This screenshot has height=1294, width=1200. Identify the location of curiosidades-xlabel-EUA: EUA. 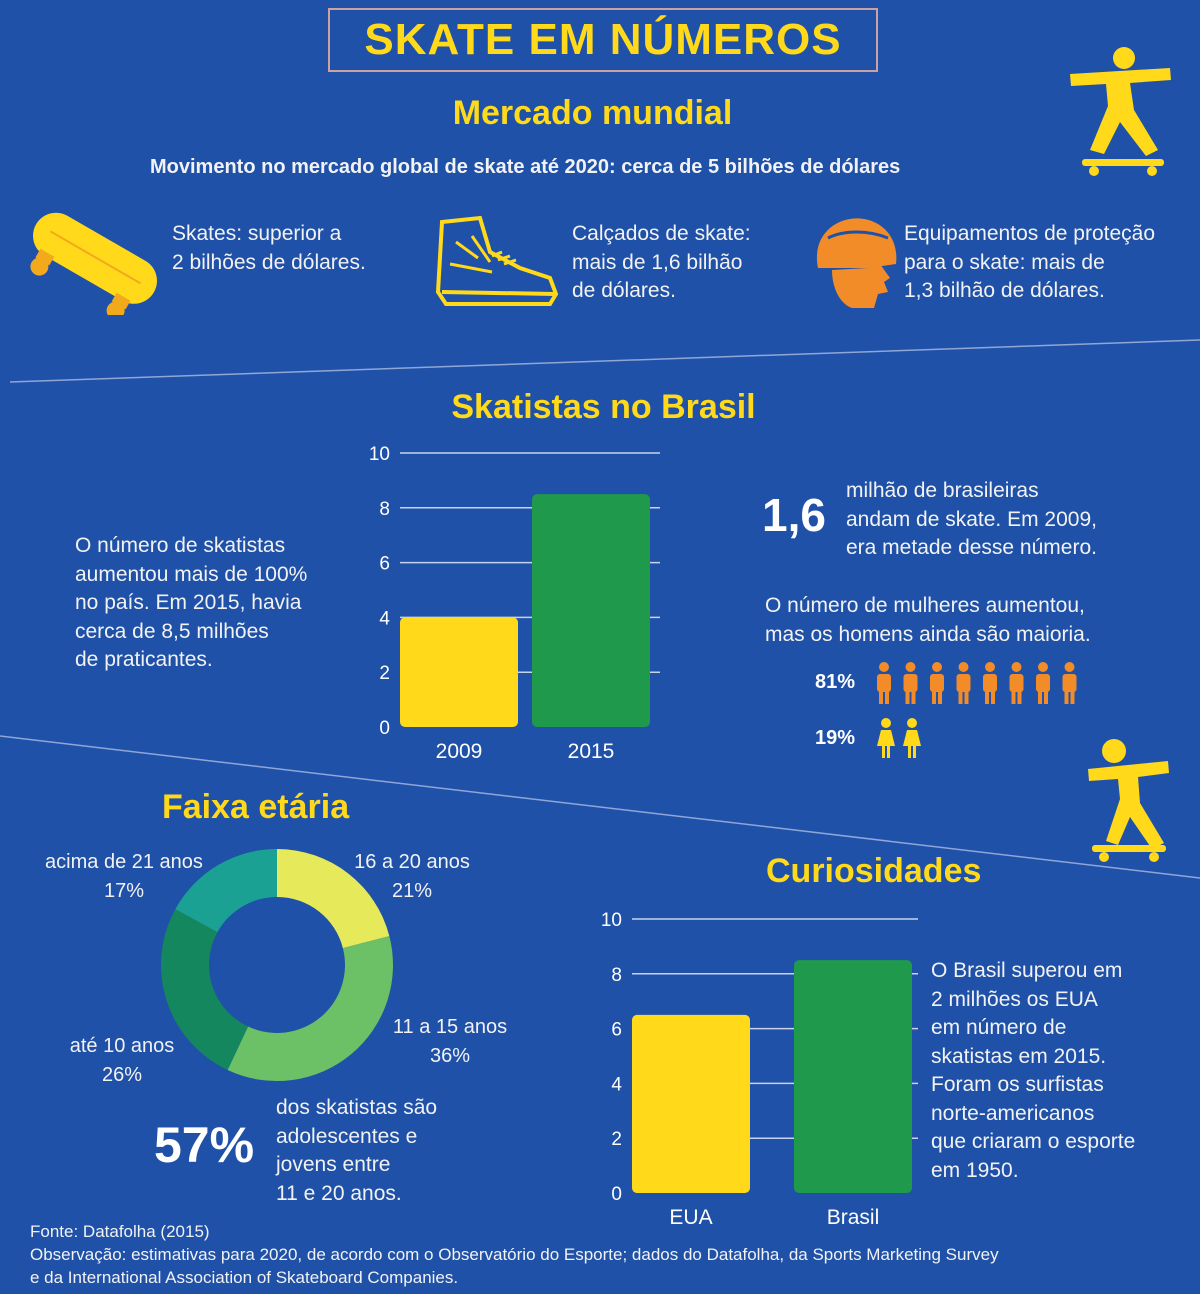
(690, 1217).